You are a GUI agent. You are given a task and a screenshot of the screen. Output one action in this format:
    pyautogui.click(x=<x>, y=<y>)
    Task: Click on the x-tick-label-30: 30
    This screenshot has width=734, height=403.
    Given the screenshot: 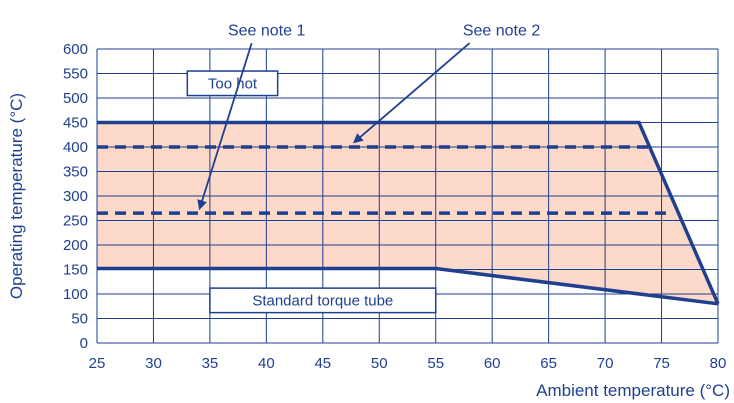 What is the action you would take?
    pyautogui.click(x=153, y=363)
    